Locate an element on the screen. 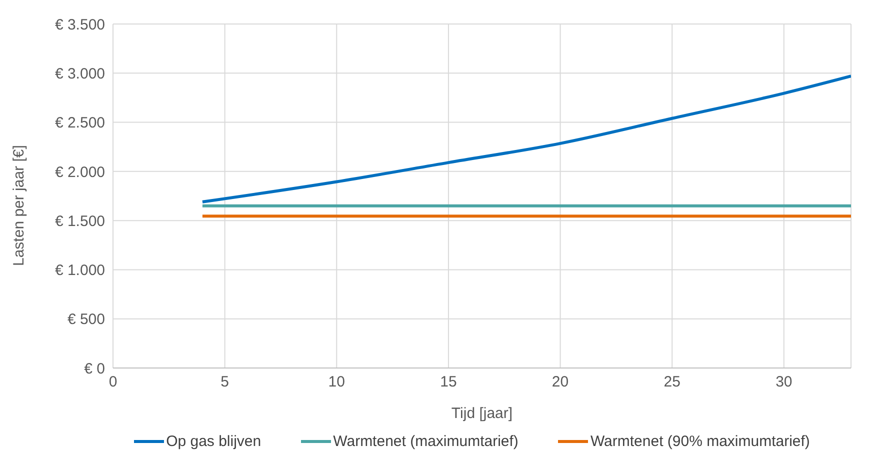 The height and width of the screenshot is (461, 884). legend-label: Warmtenet (90% maximumtarief) is located at coordinates (700, 441).